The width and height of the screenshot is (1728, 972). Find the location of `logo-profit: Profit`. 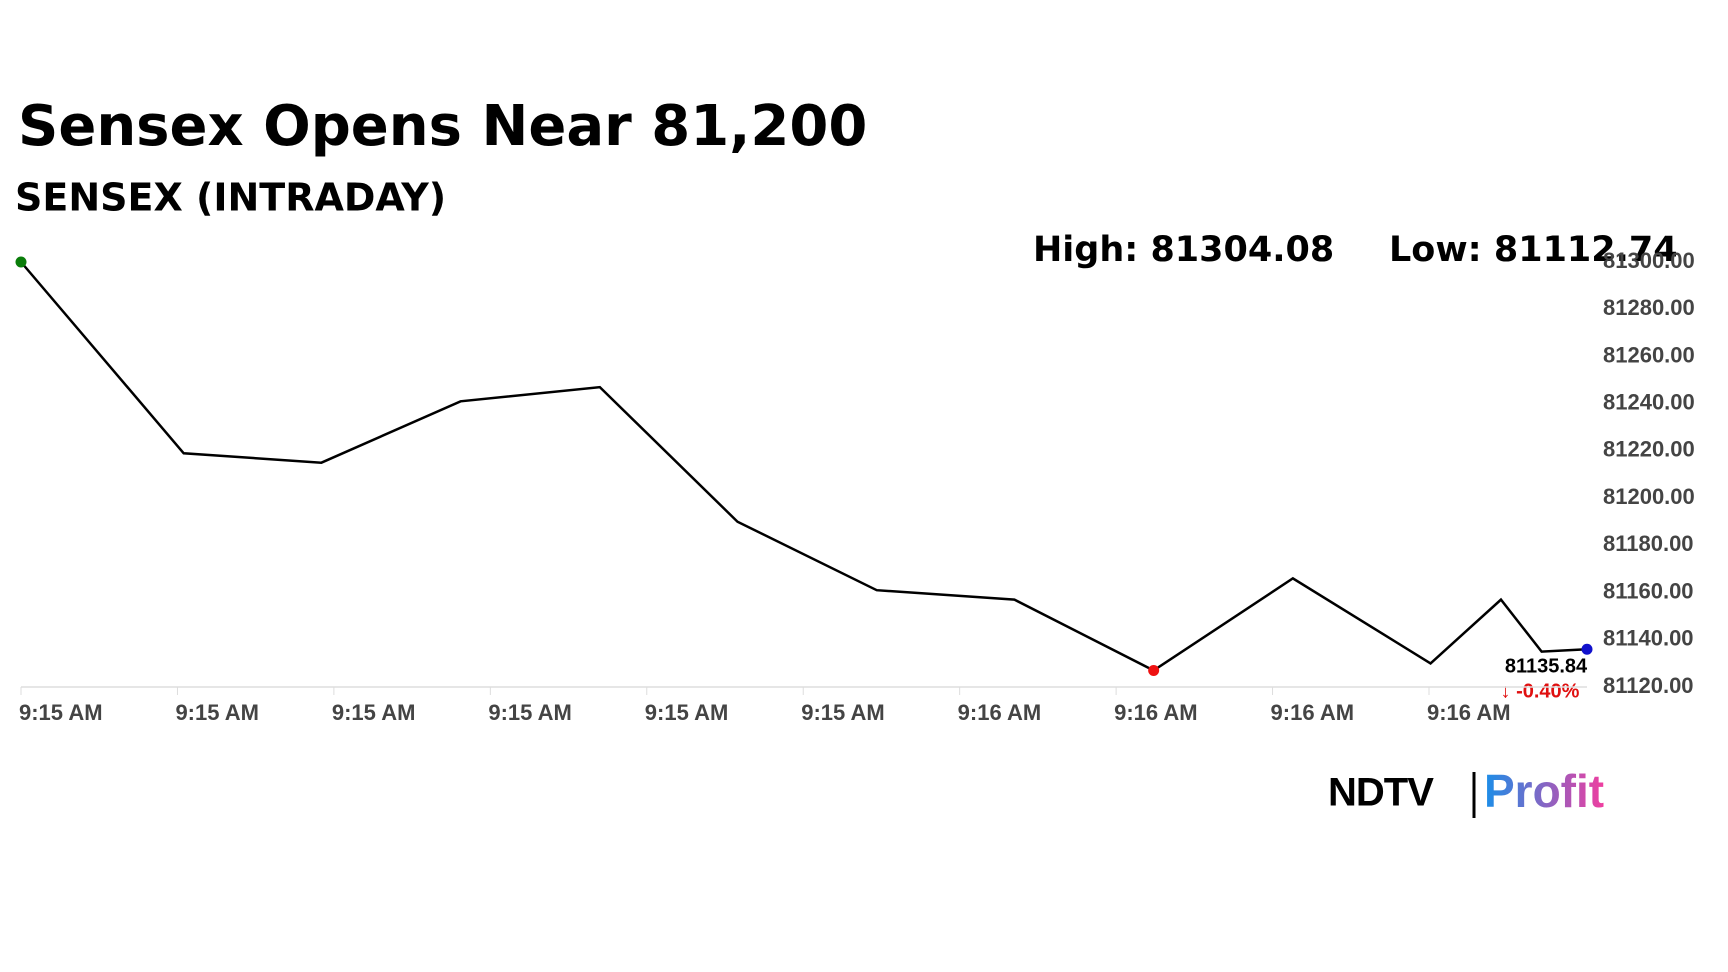

logo-profit: Profit is located at coordinates (1544, 791).